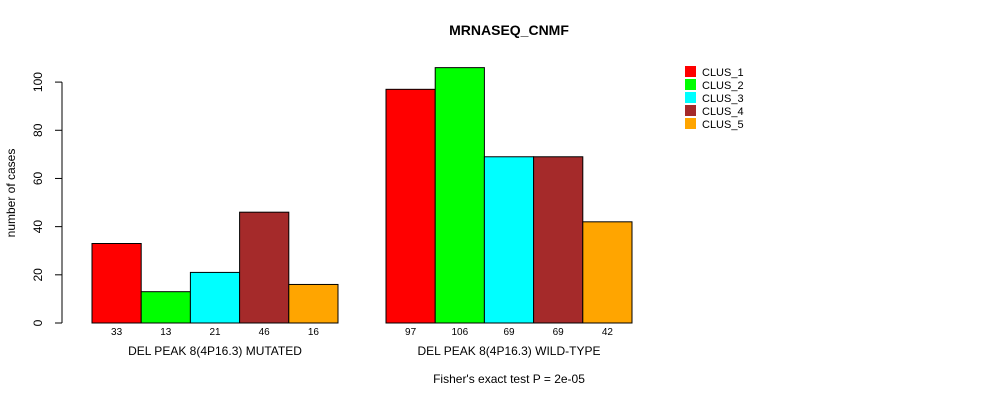 The image size is (990, 400). I want to click on bar-value-label: 21, so click(215, 332).